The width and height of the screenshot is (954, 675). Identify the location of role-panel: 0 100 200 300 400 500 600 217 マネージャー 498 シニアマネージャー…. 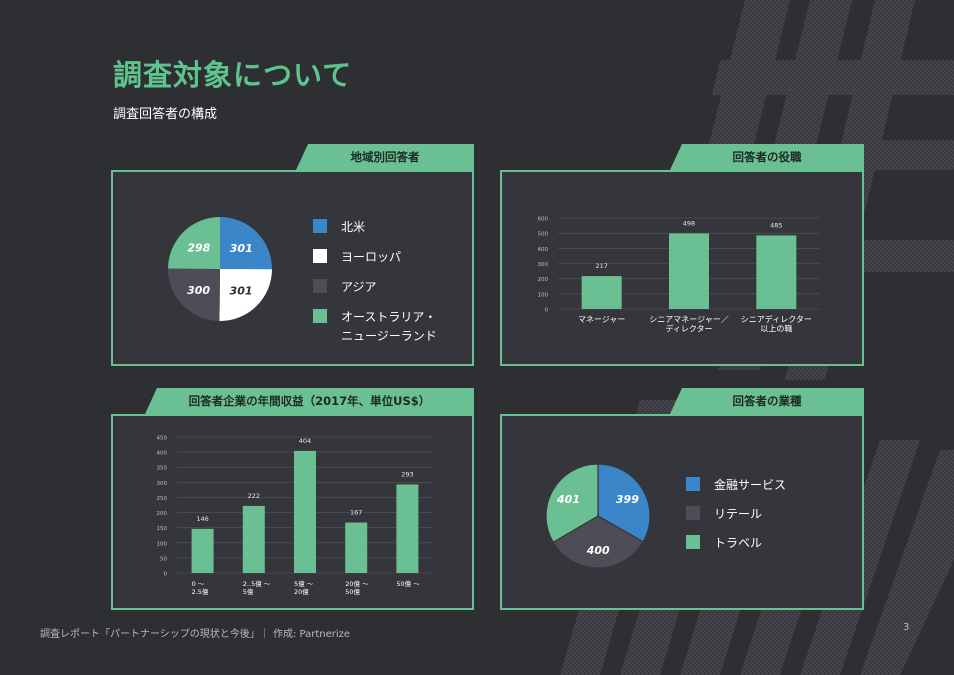
(682, 268).